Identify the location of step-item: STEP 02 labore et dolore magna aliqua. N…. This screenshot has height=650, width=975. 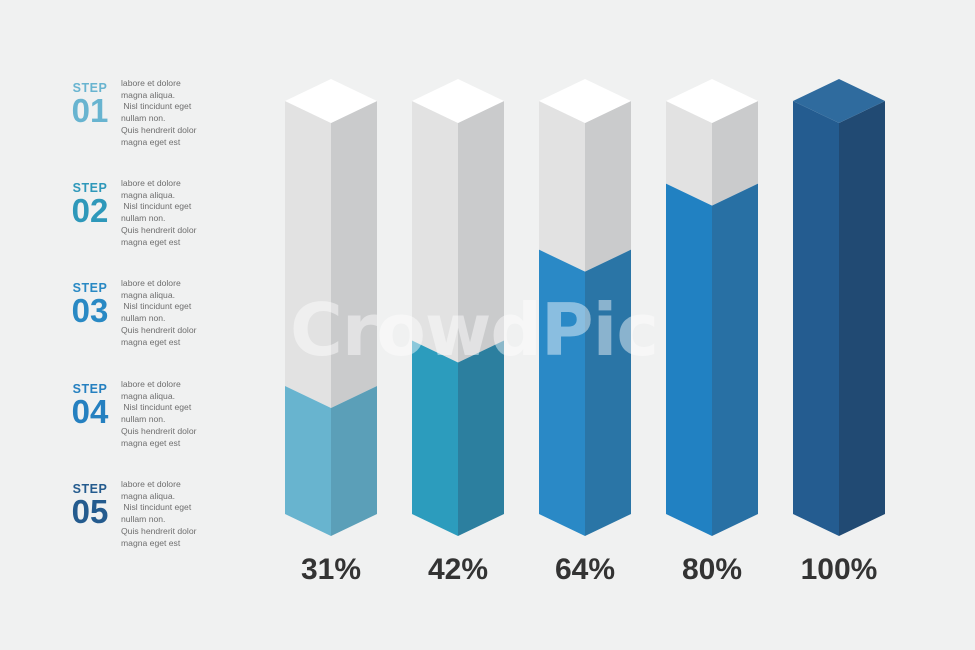
(160, 218).